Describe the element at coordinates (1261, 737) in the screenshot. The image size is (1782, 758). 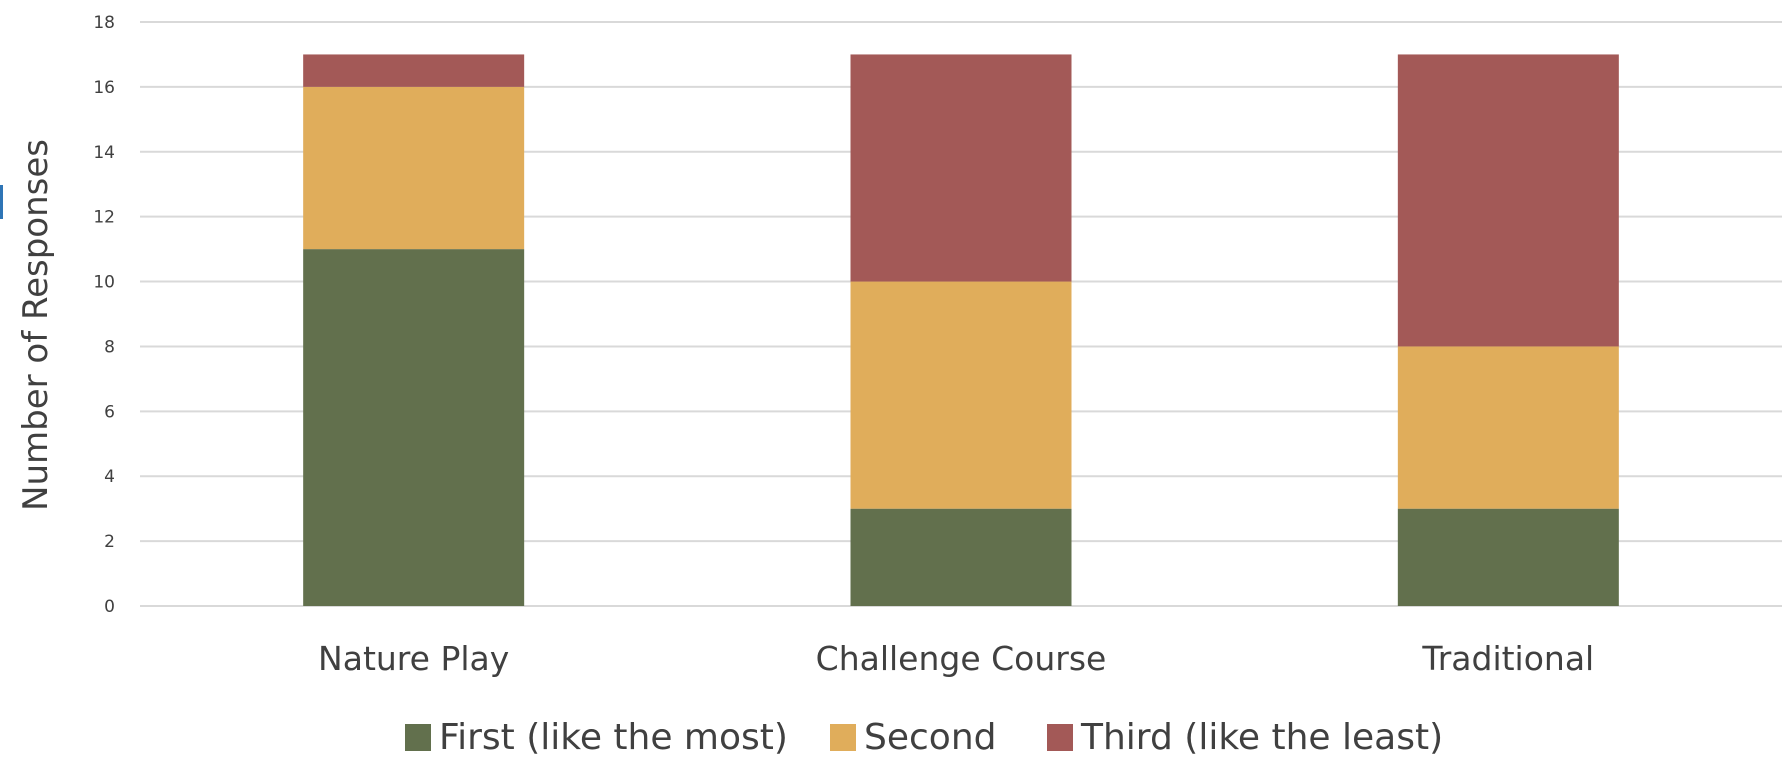
I see `legend-label: Third (like the least)` at that location.